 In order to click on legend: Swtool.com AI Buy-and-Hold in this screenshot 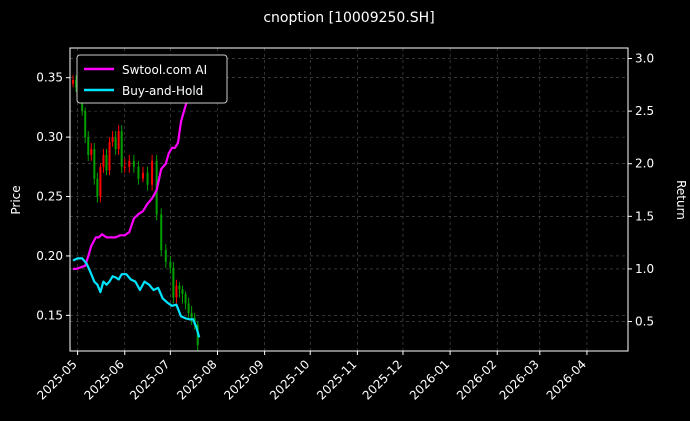, I will do `click(152, 79)`.